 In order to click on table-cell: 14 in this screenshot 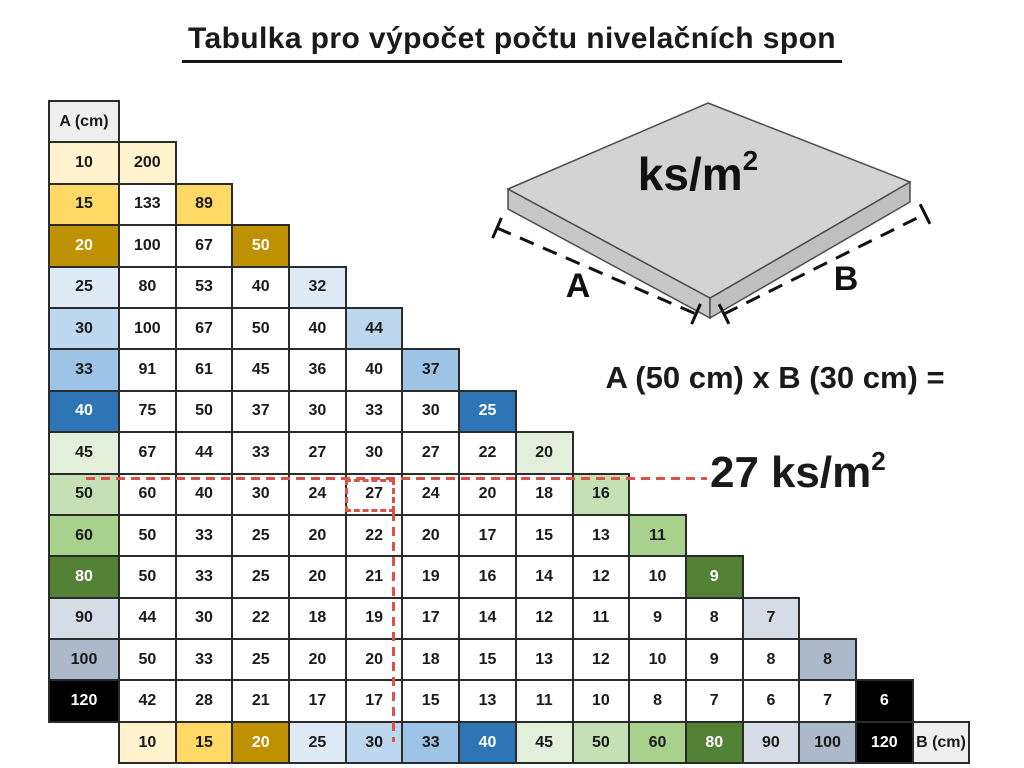, I will do `click(544, 577)`.